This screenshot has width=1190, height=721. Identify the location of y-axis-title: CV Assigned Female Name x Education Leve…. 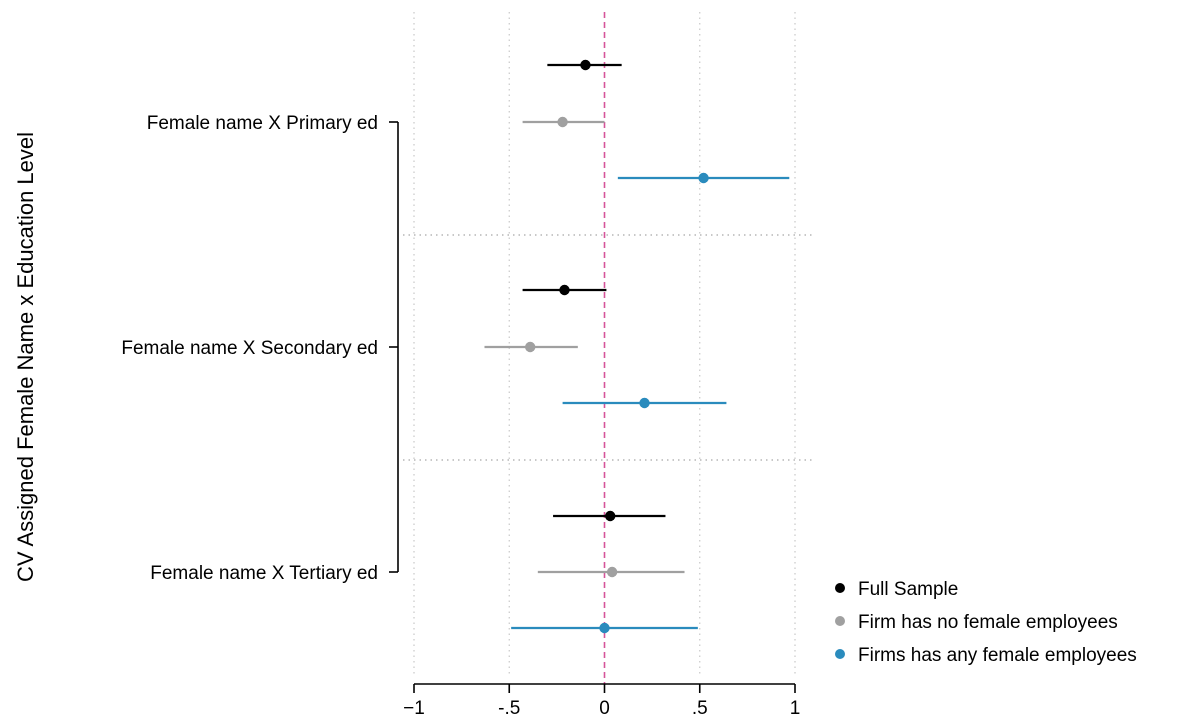
(25, 357).